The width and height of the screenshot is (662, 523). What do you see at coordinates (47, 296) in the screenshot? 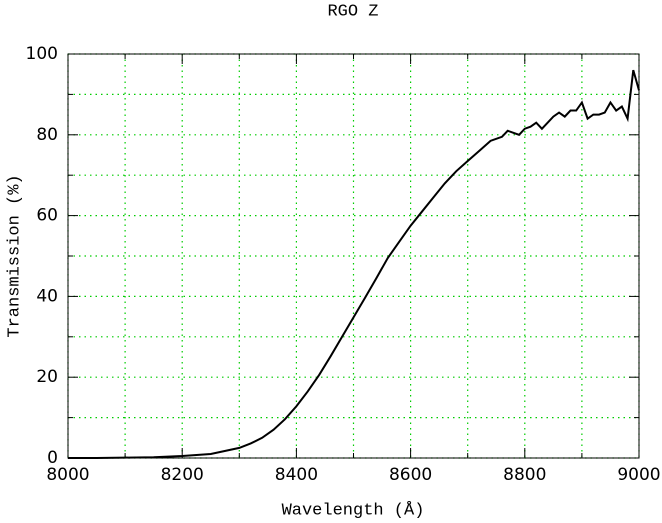
I see `y-tick-label: 40` at bounding box center [47, 296].